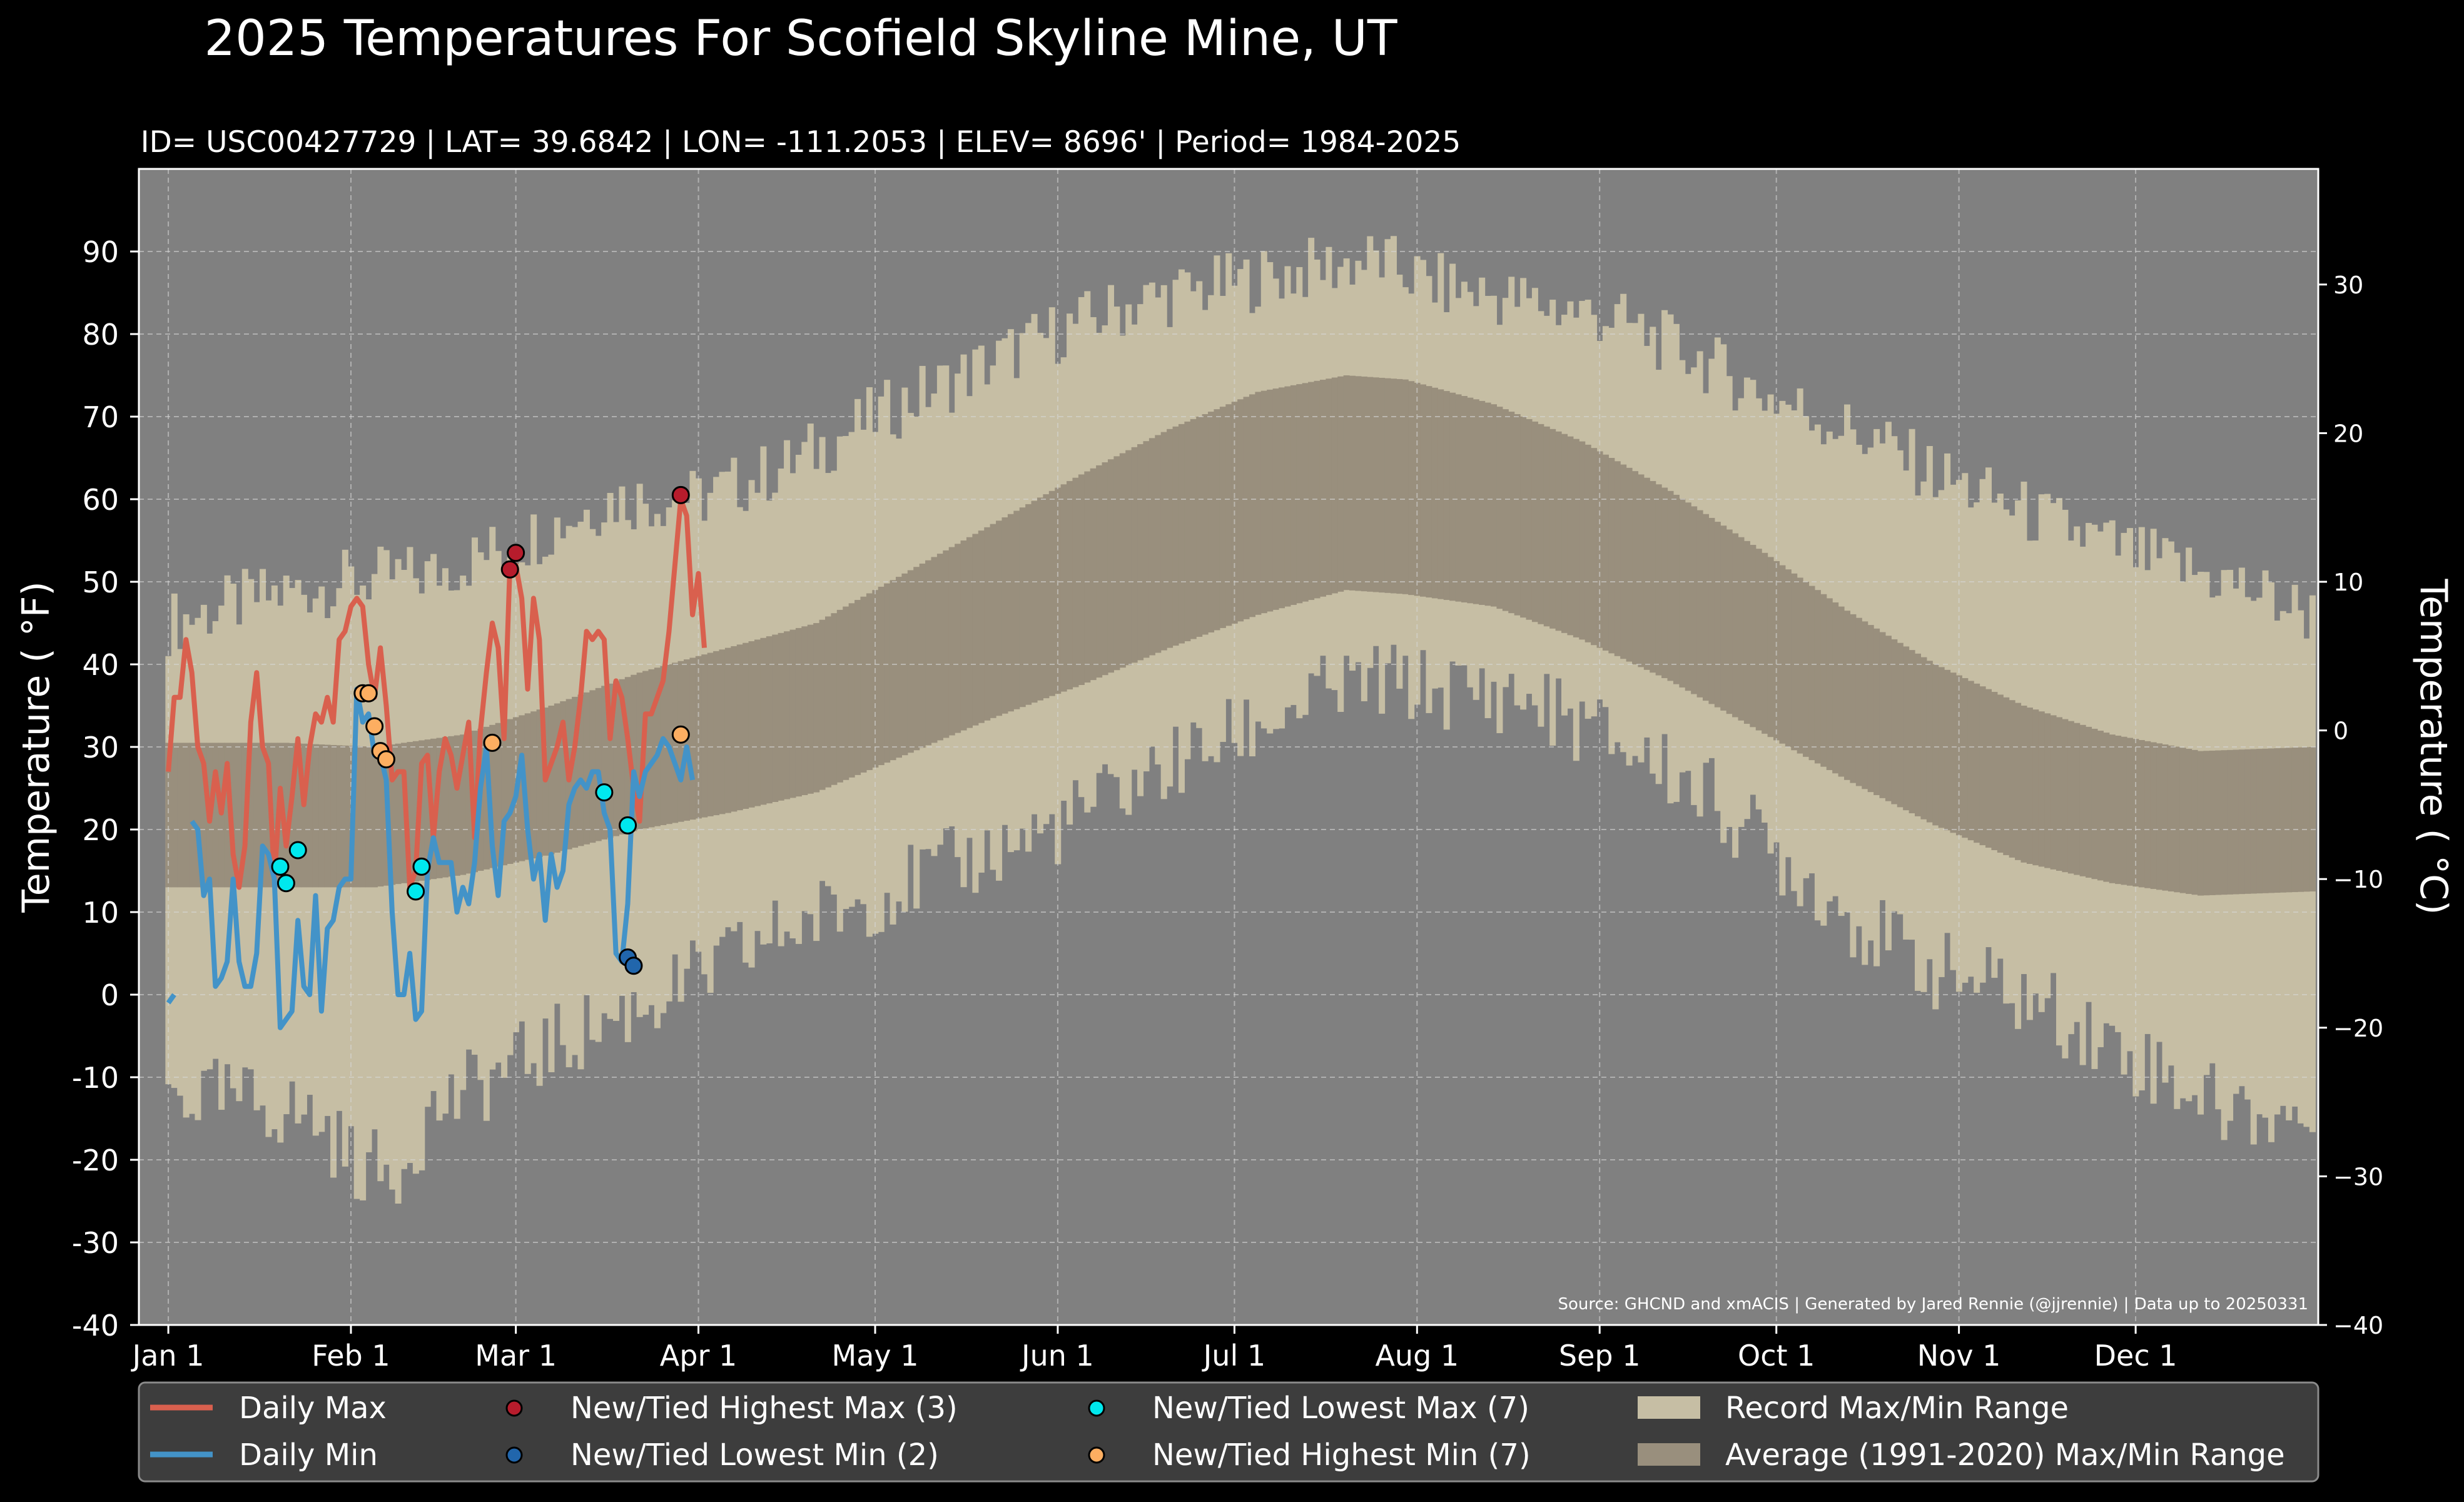  What do you see at coordinates (2136, 1356) in the screenshot?
I see `x-tick-label: Dec 1` at bounding box center [2136, 1356].